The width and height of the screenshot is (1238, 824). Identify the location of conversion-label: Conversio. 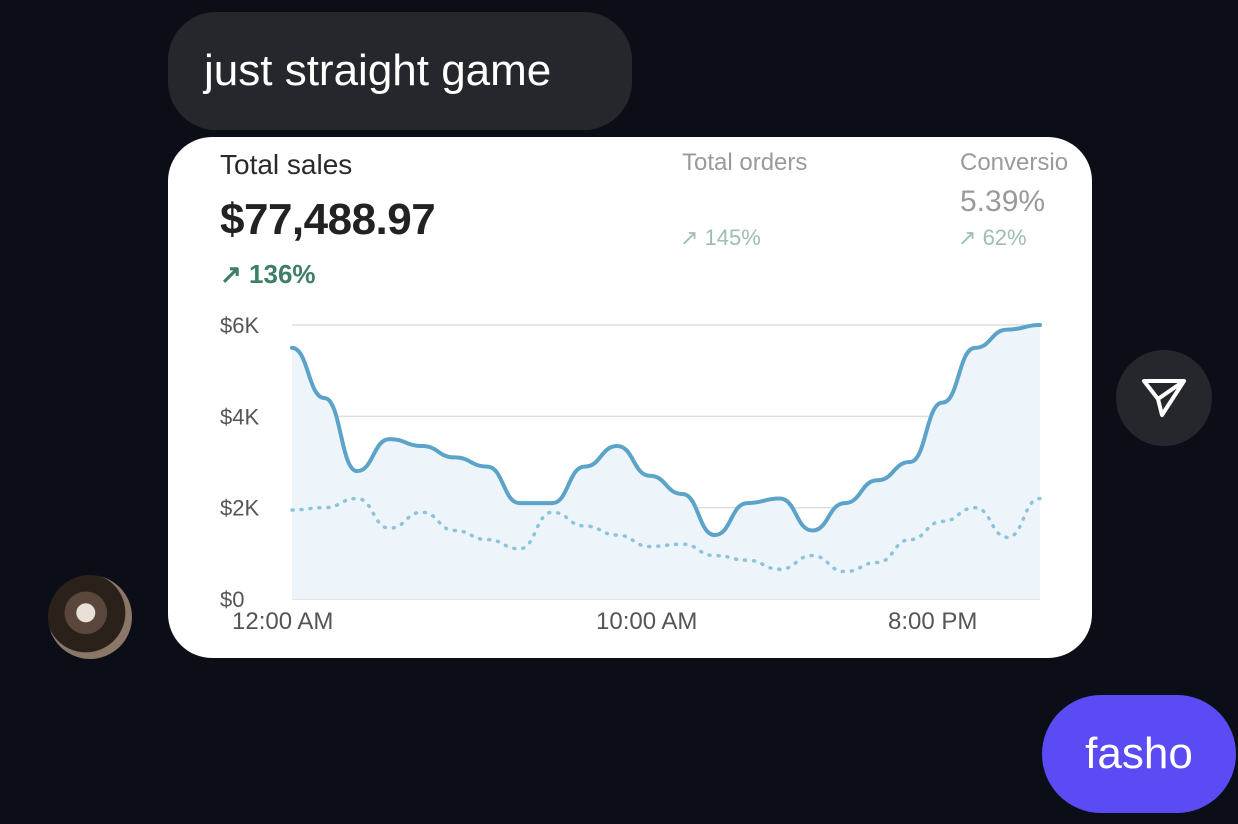
(1014, 162).